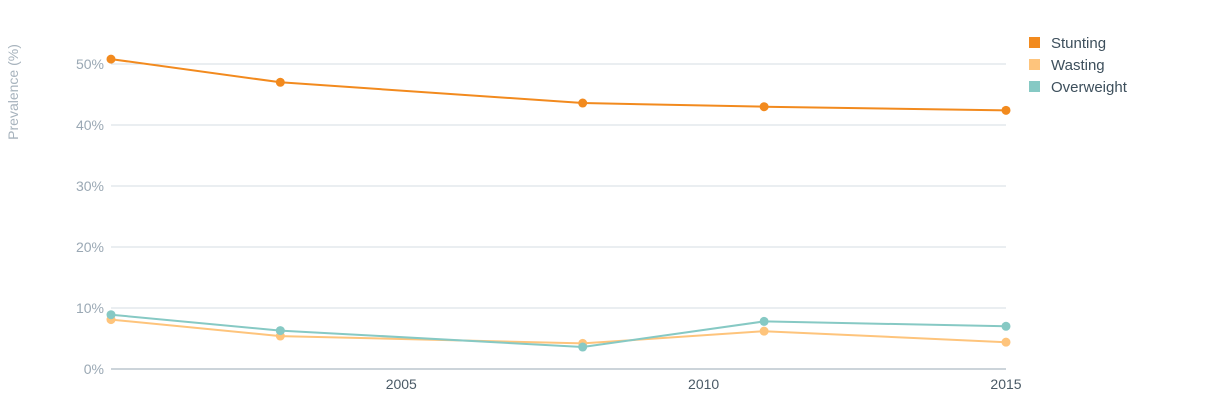 This screenshot has width=1230, height=403. What do you see at coordinates (90, 186) in the screenshot?
I see `y-tick-label: 30%` at bounding box center [90, 186].